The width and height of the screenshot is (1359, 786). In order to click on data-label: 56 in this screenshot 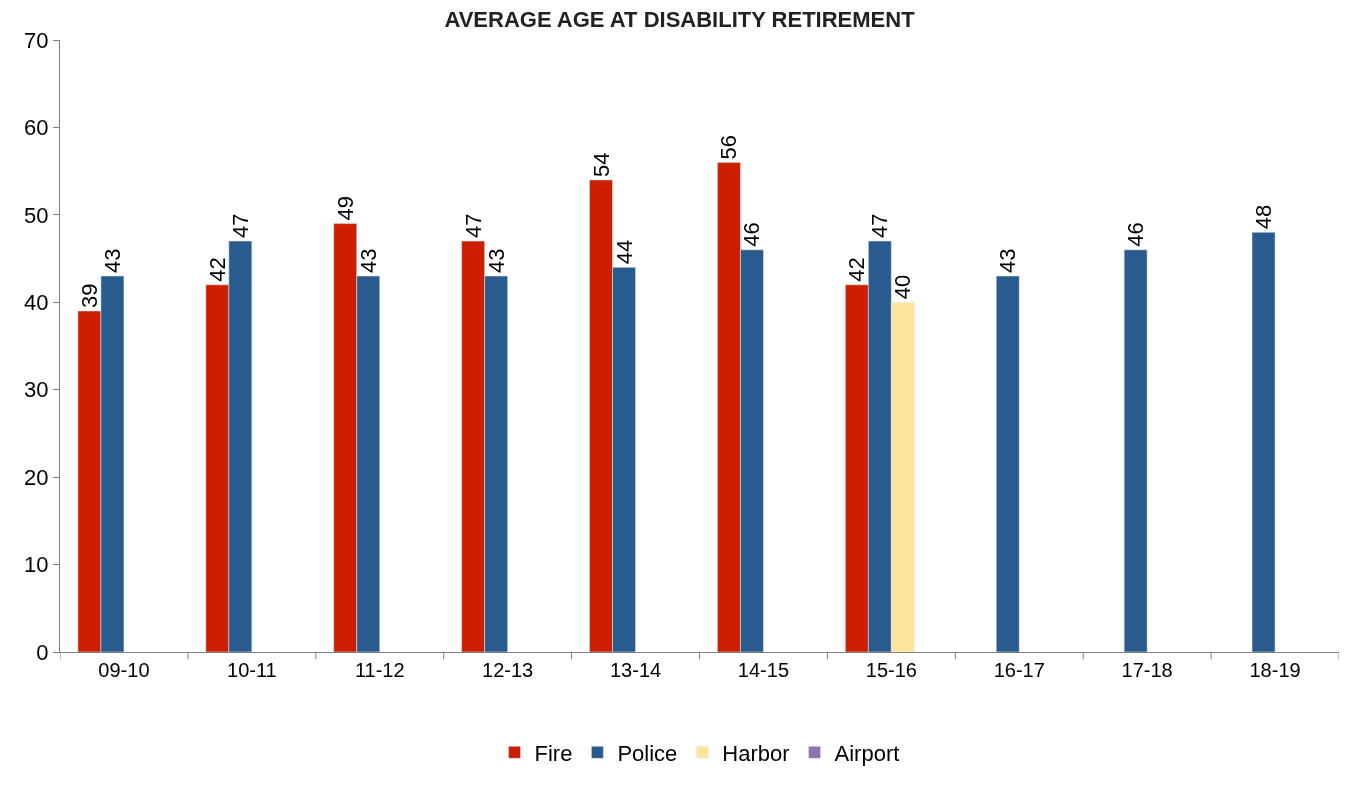, I will do `click(729, 147)`.